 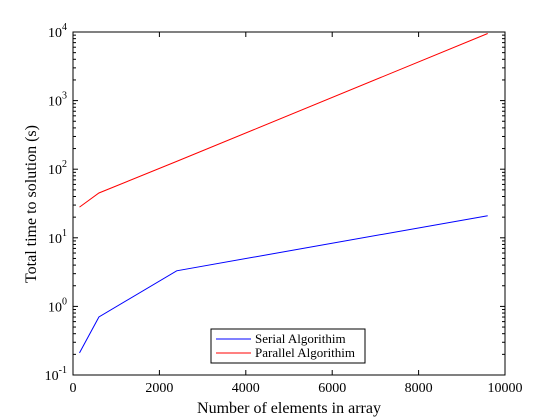 I want to click on y-tick-label: 10⁴, so click(x=57, y=31).